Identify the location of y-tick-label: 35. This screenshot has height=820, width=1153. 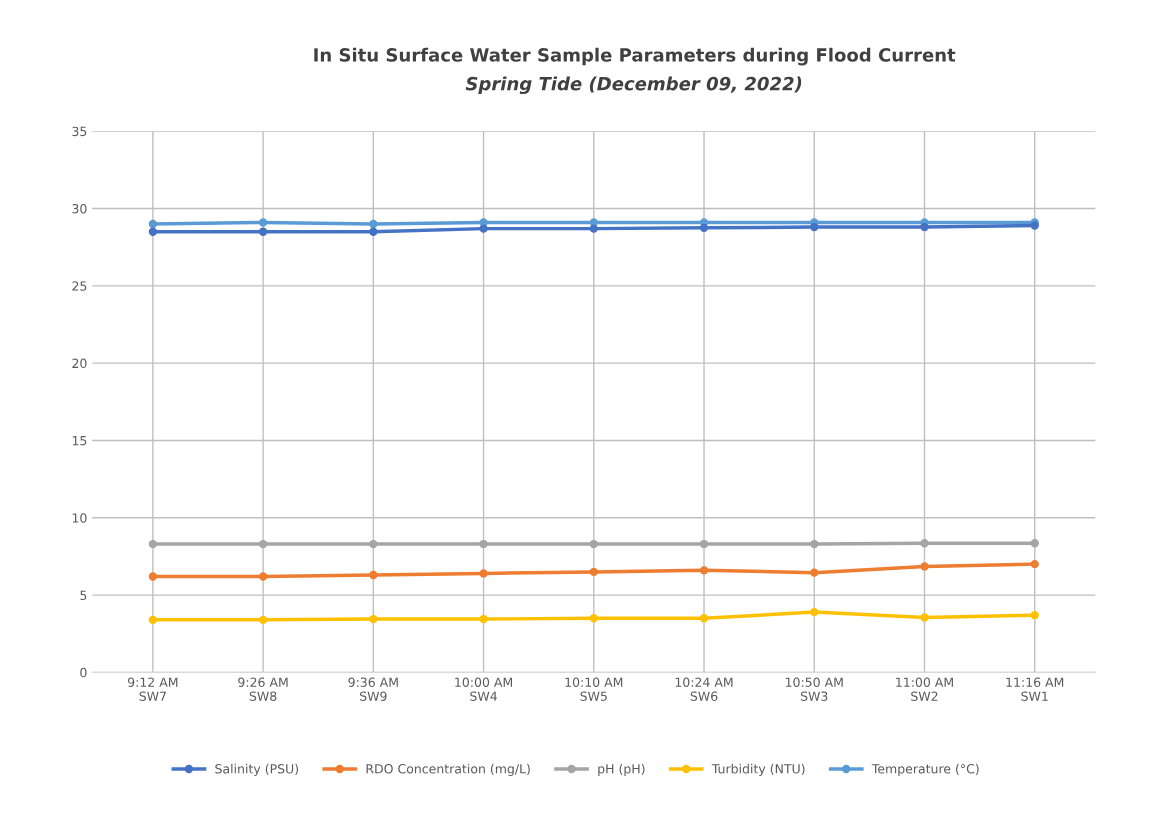
(79, 131).